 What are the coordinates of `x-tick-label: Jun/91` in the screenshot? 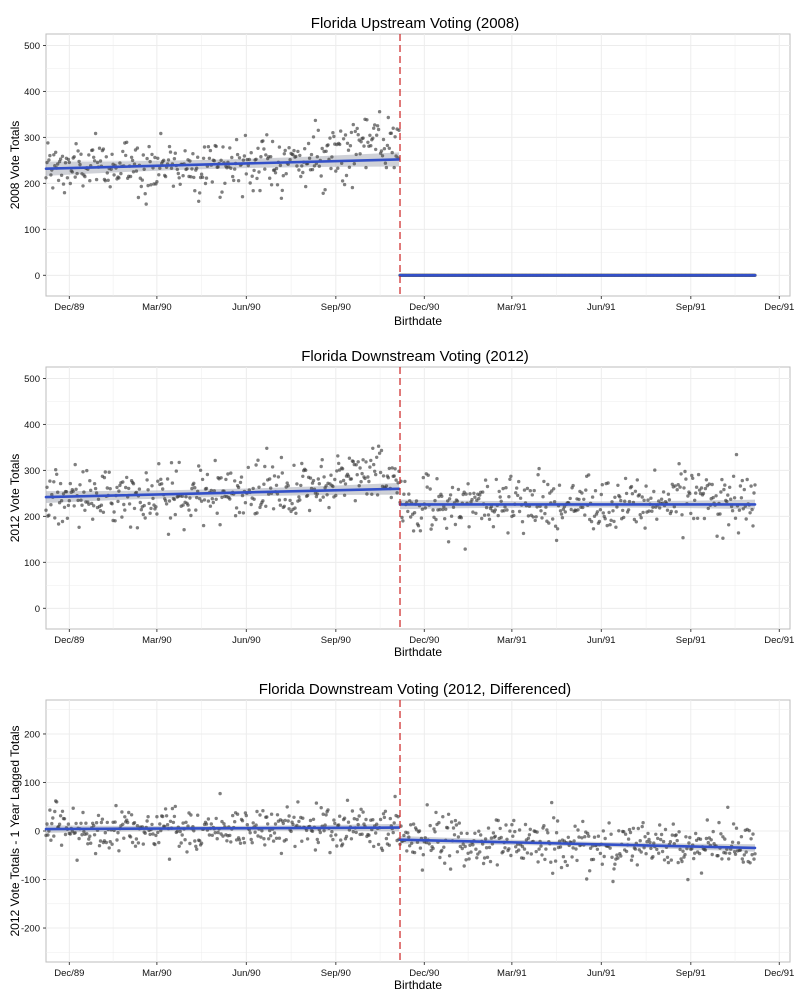 It's located at (601, 973).